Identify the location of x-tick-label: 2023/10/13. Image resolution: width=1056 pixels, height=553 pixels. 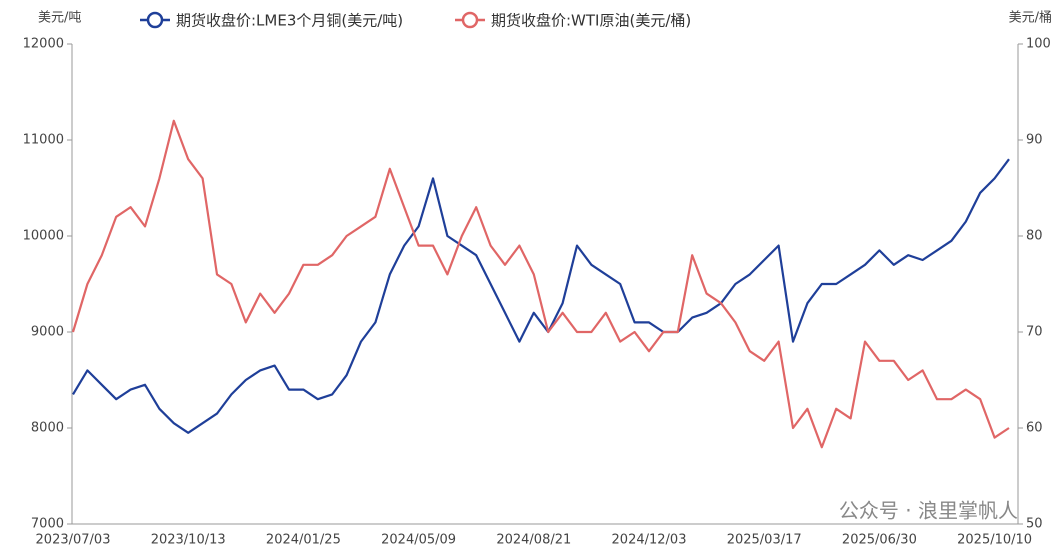
(188, 540).